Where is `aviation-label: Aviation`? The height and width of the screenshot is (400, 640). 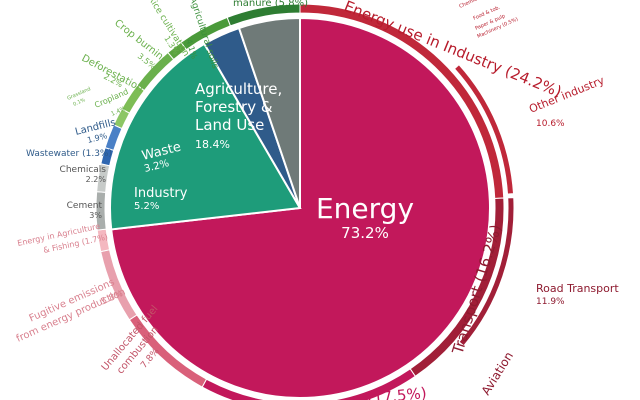 aviation-label: Aviation is located at coordinates (497, 373).